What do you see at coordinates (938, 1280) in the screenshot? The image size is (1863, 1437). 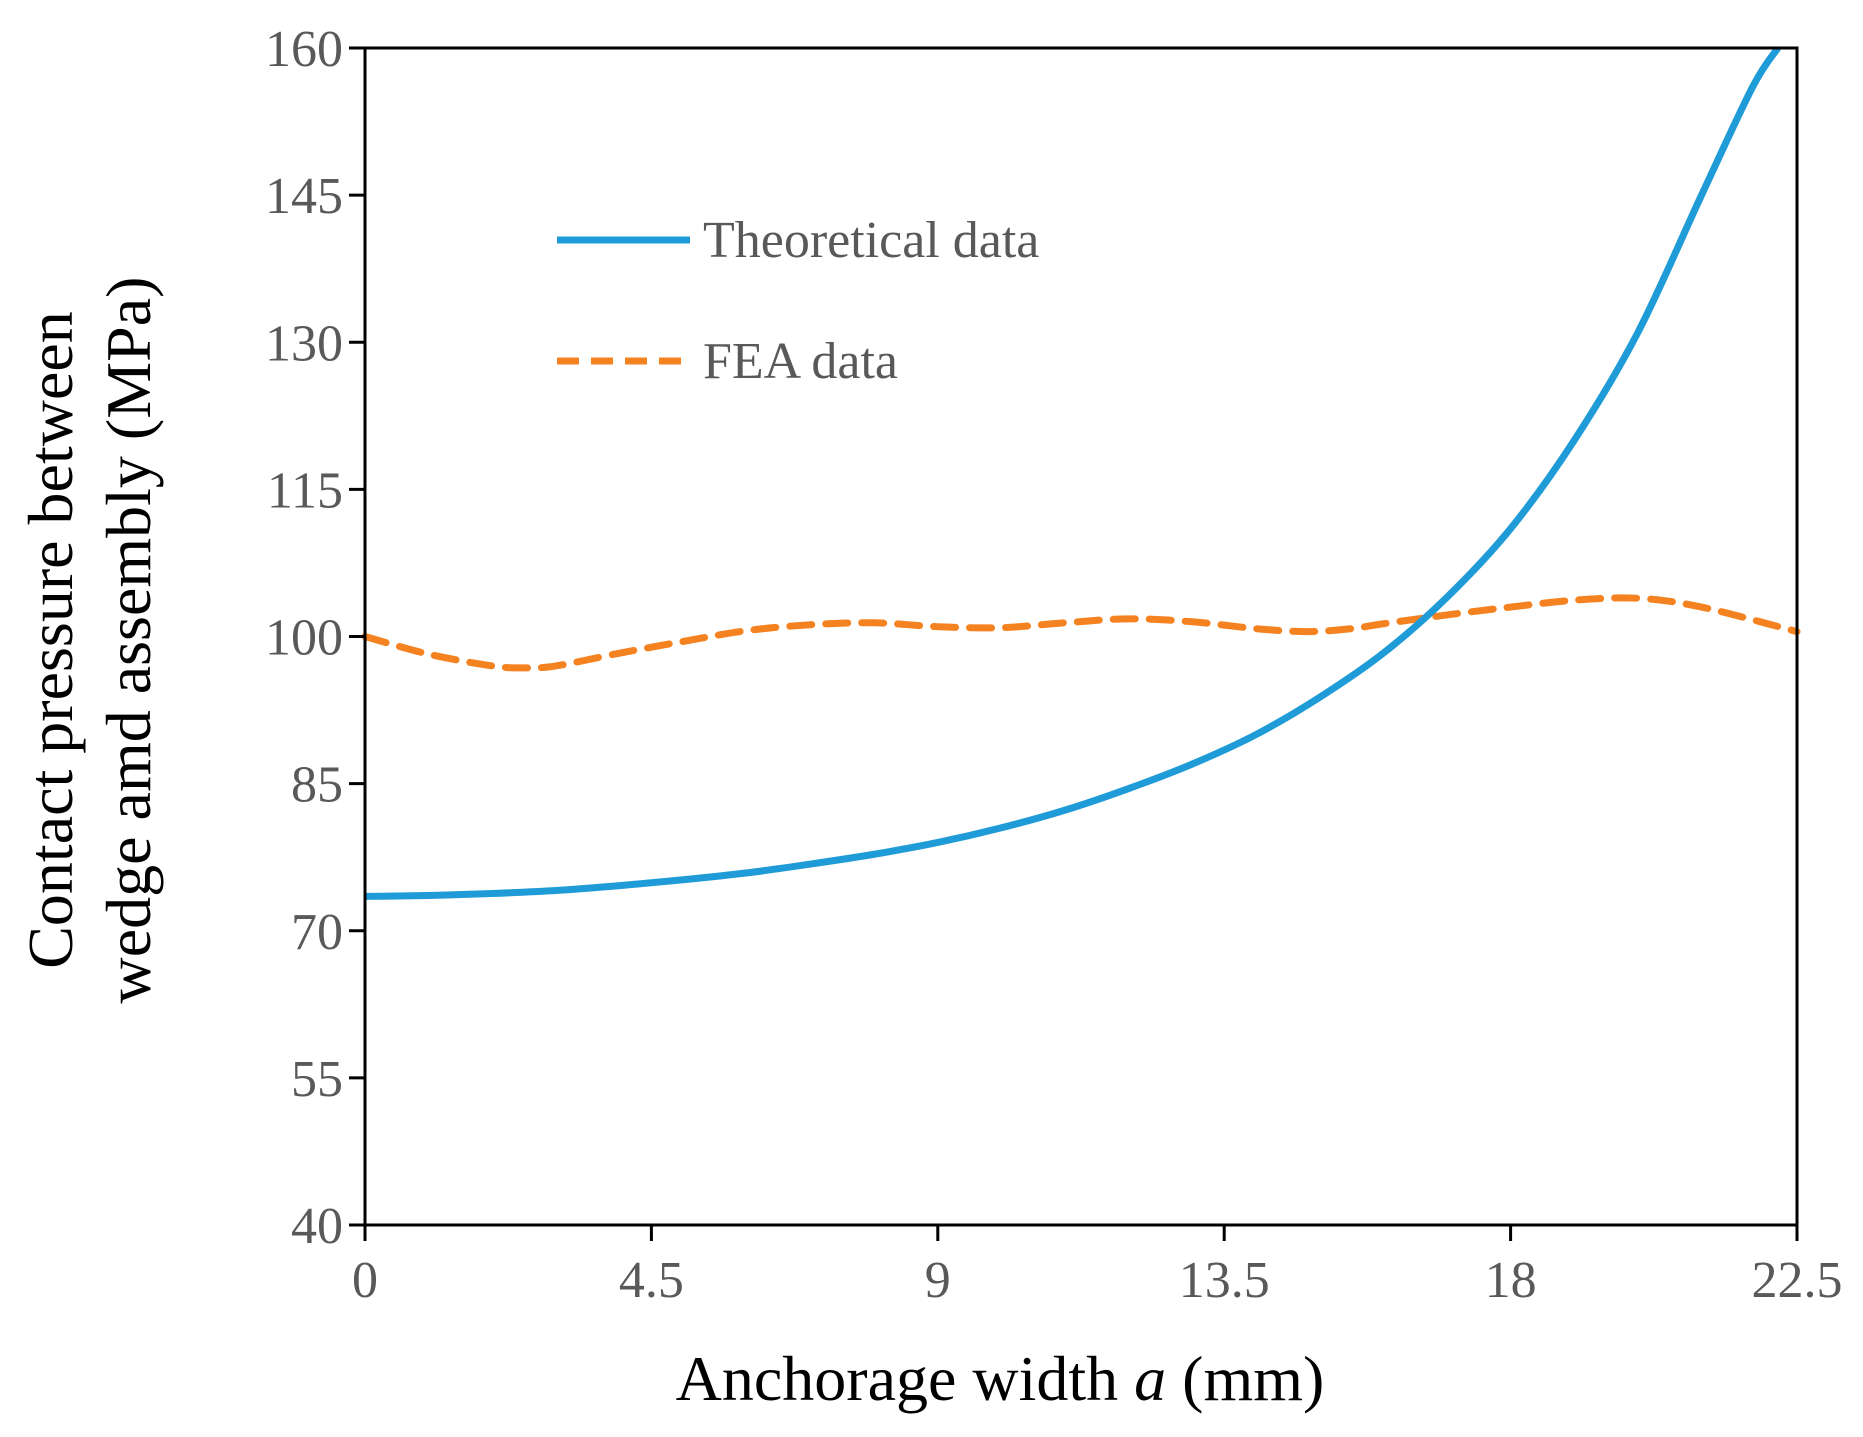 I see `x-tick-label: 9` at bounding box center [938, 1280].